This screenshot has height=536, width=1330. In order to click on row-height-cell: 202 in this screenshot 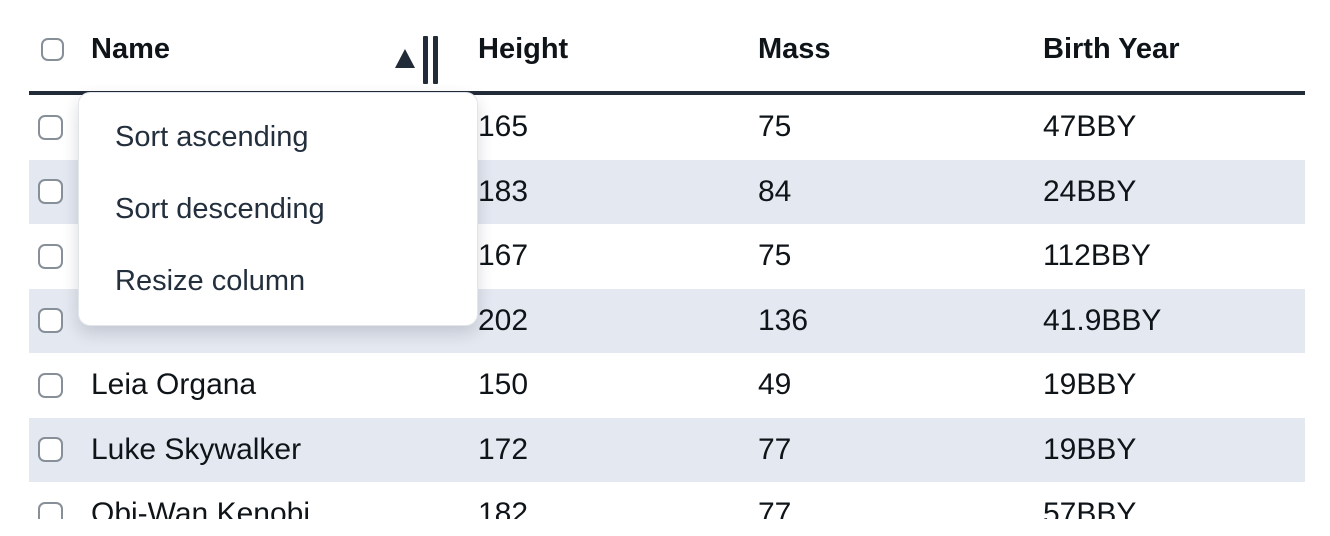, I will do `click(503, 320)`.